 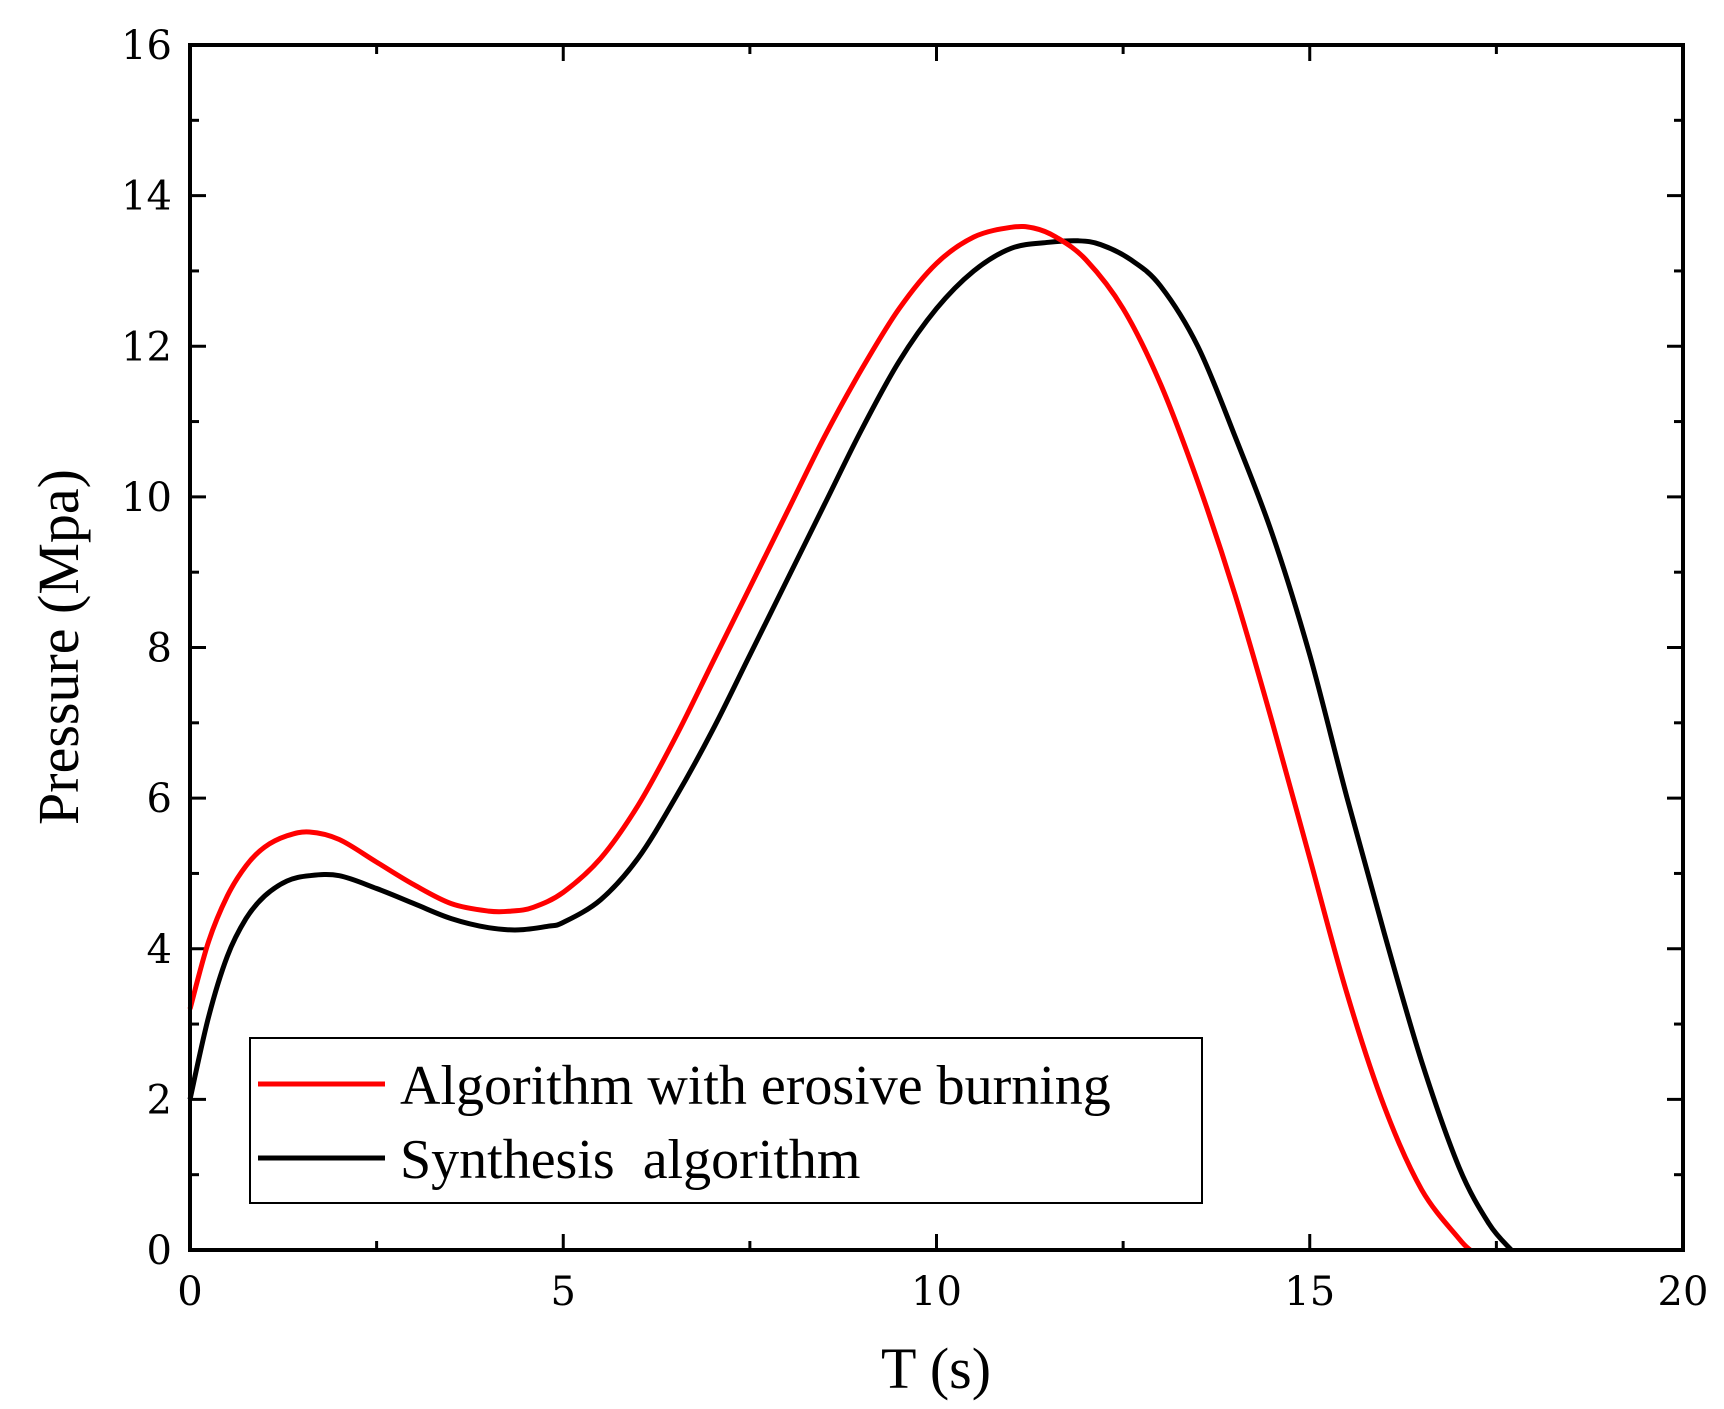 What do you see at coordinates (146, 648) in the screenshot?
I see `y-tick-labels: 0 2 4 6 8 10 12 14 16` at bounding box center [146, 648].